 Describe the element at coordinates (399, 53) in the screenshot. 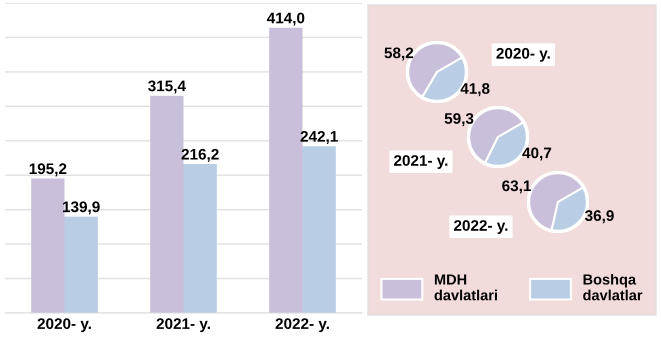

I see `data-label: 58,2` at that location.